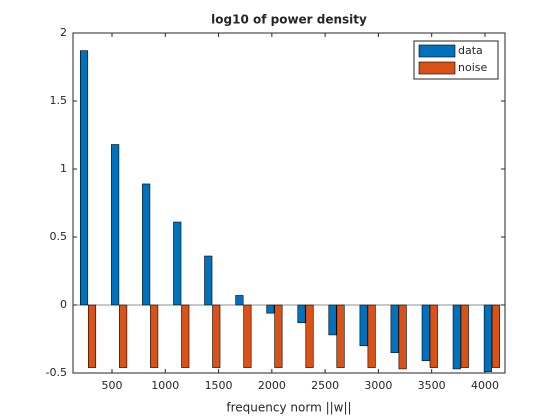 The height and width of the screenshot is (420, 560). I want to click on x-tick-label: 3000, so click(378, 385).